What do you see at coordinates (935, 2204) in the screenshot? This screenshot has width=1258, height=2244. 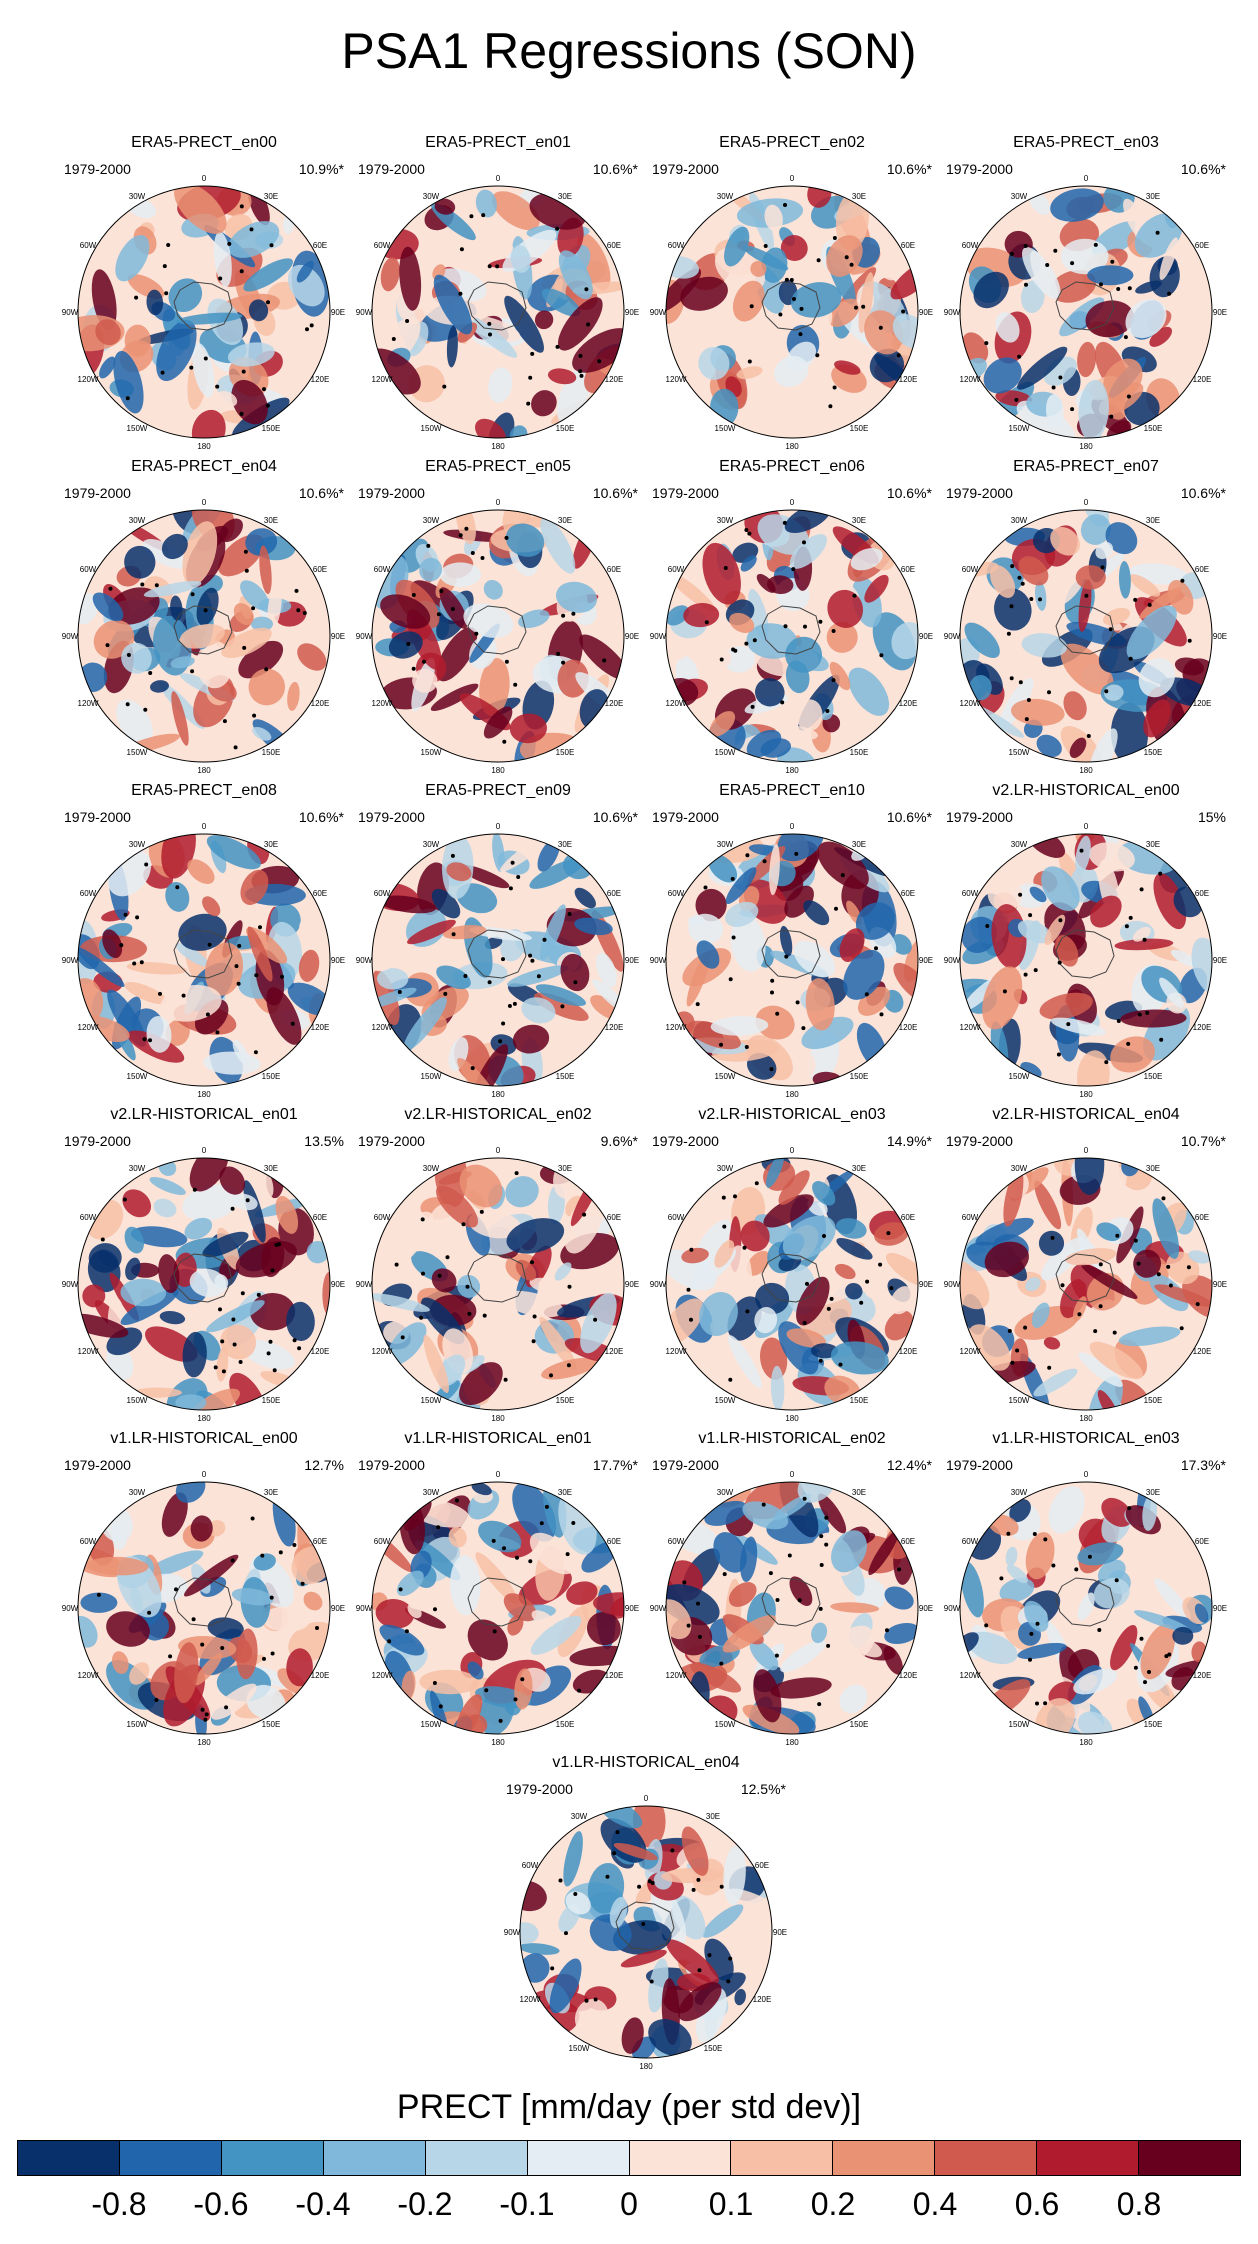 I see `colorbar-tick-label: 0.4` at bounding box center [935, 2204].